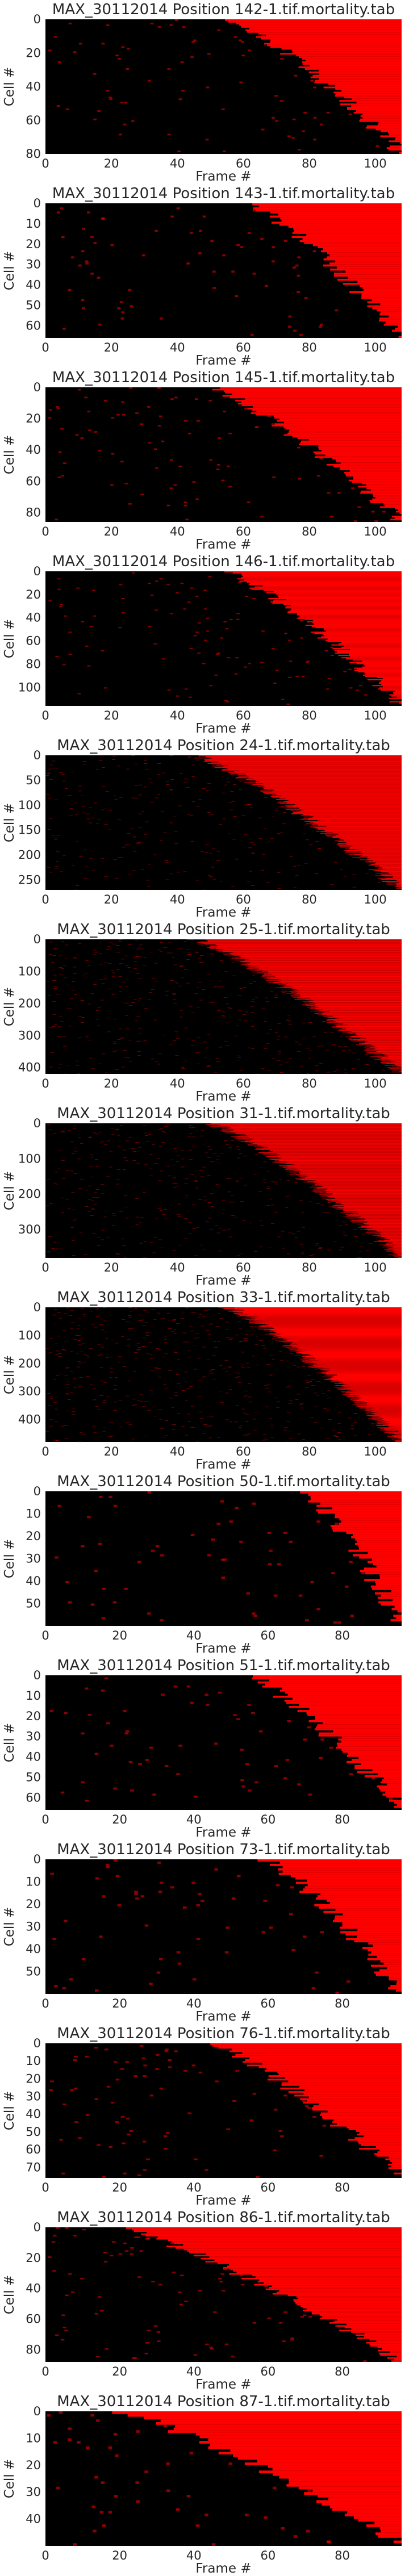 The width and height of the screenshot is (409, 2576). What do you see at coordinates (111, 531) in the screenshot?
I see `x-tick-label: 20` at bounding box center [111, 531].